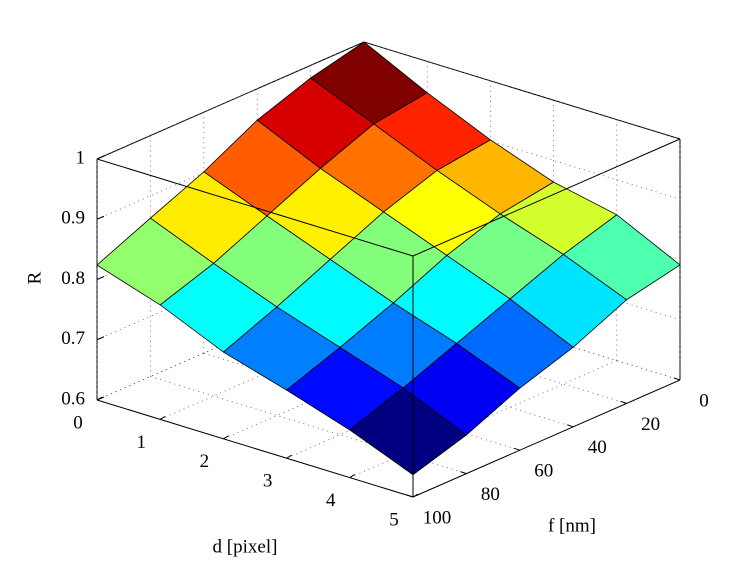 Image resolution: width=747 pixels, height=562 pixels. I want to click on z-axis-label: R, so click(34, 277).